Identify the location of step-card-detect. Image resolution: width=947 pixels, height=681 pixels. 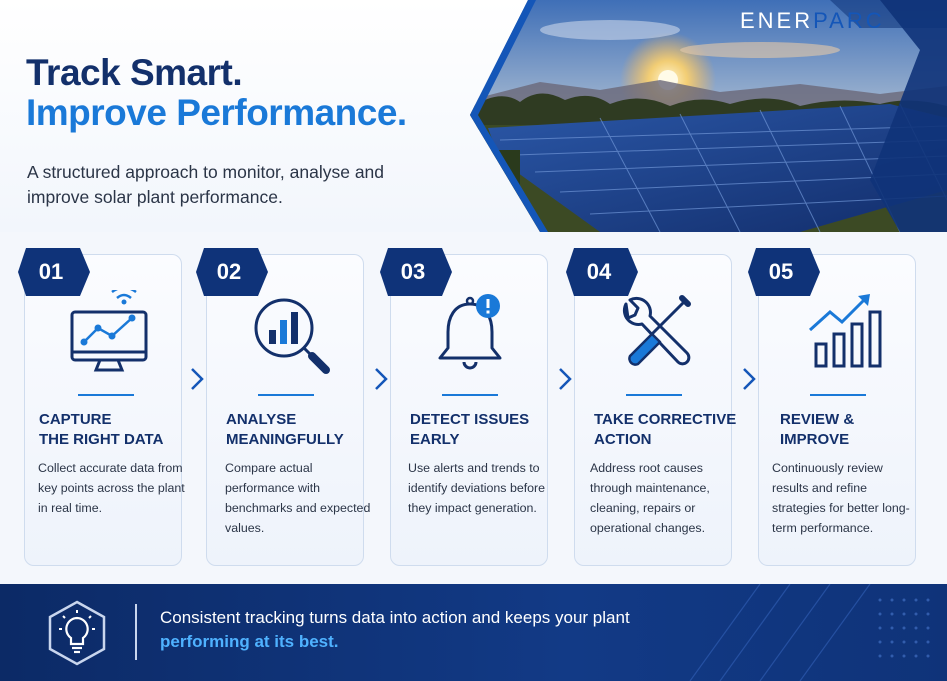
(469, 410).